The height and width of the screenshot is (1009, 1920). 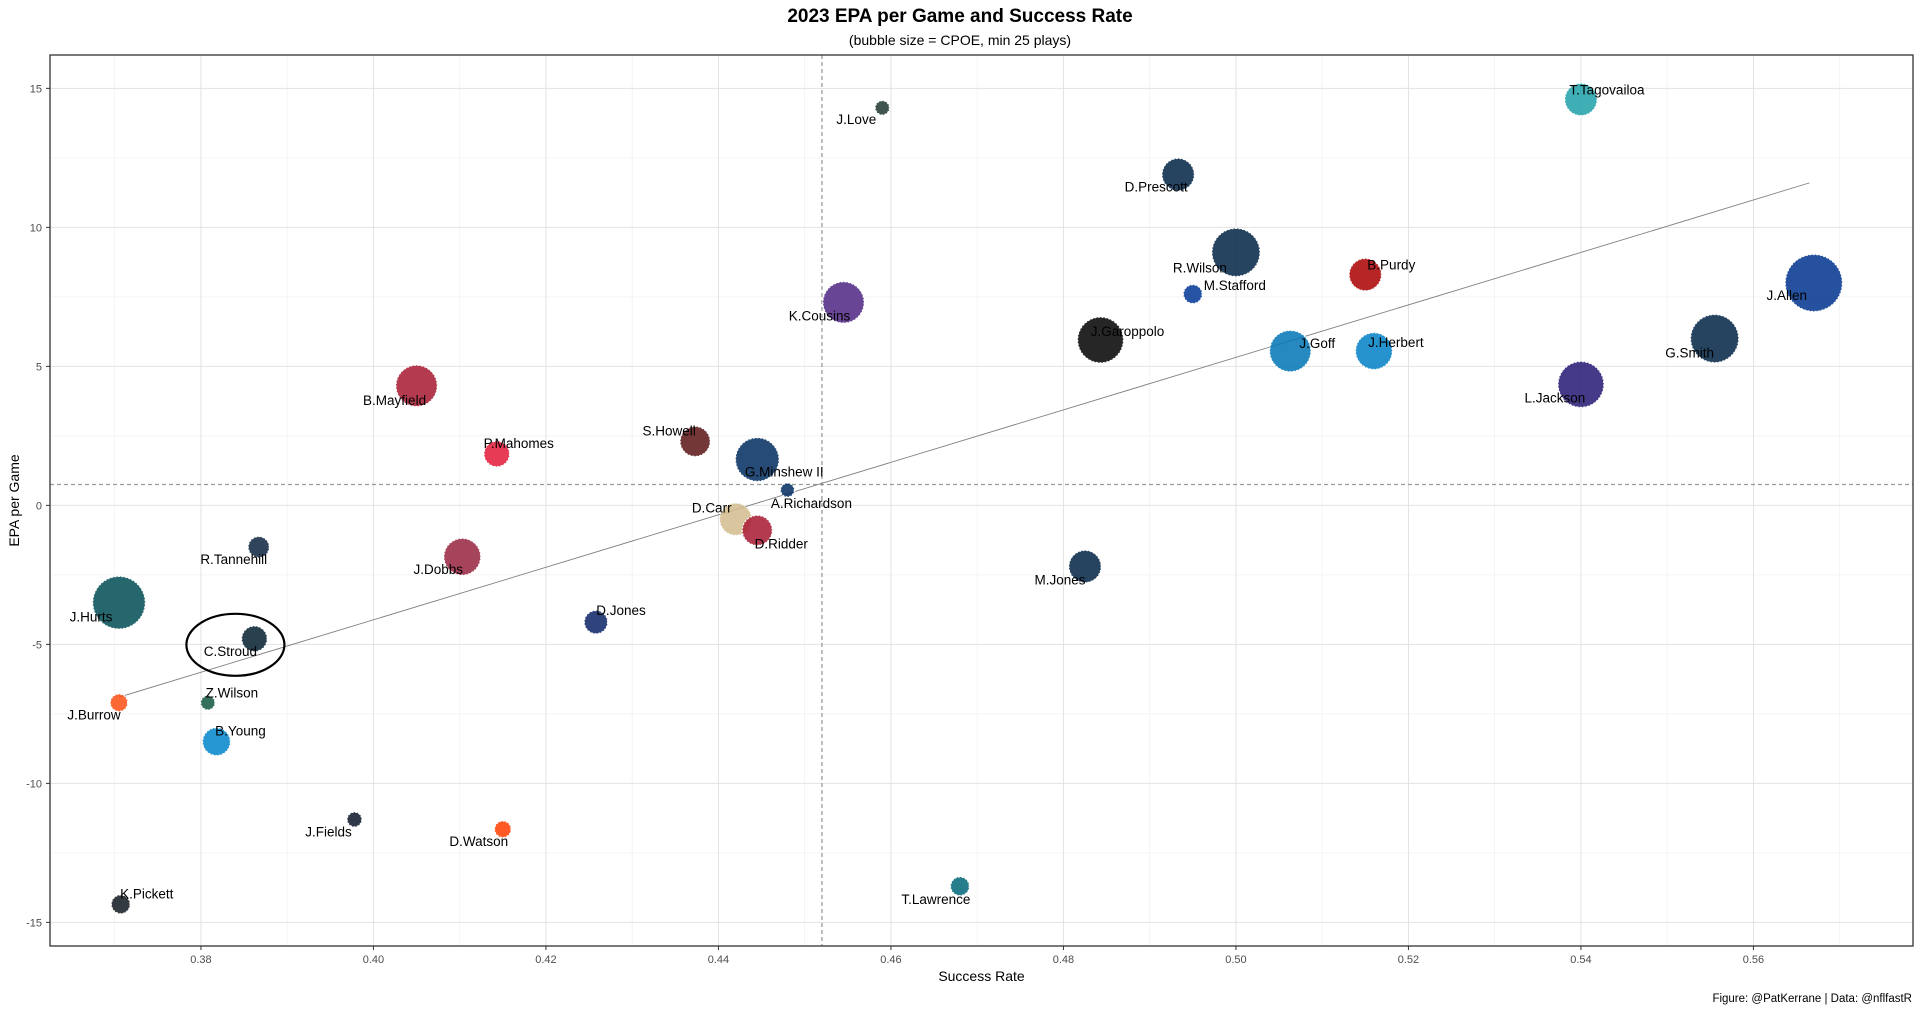 I want to click on point-a-richardson, so click(x=787, y=490).